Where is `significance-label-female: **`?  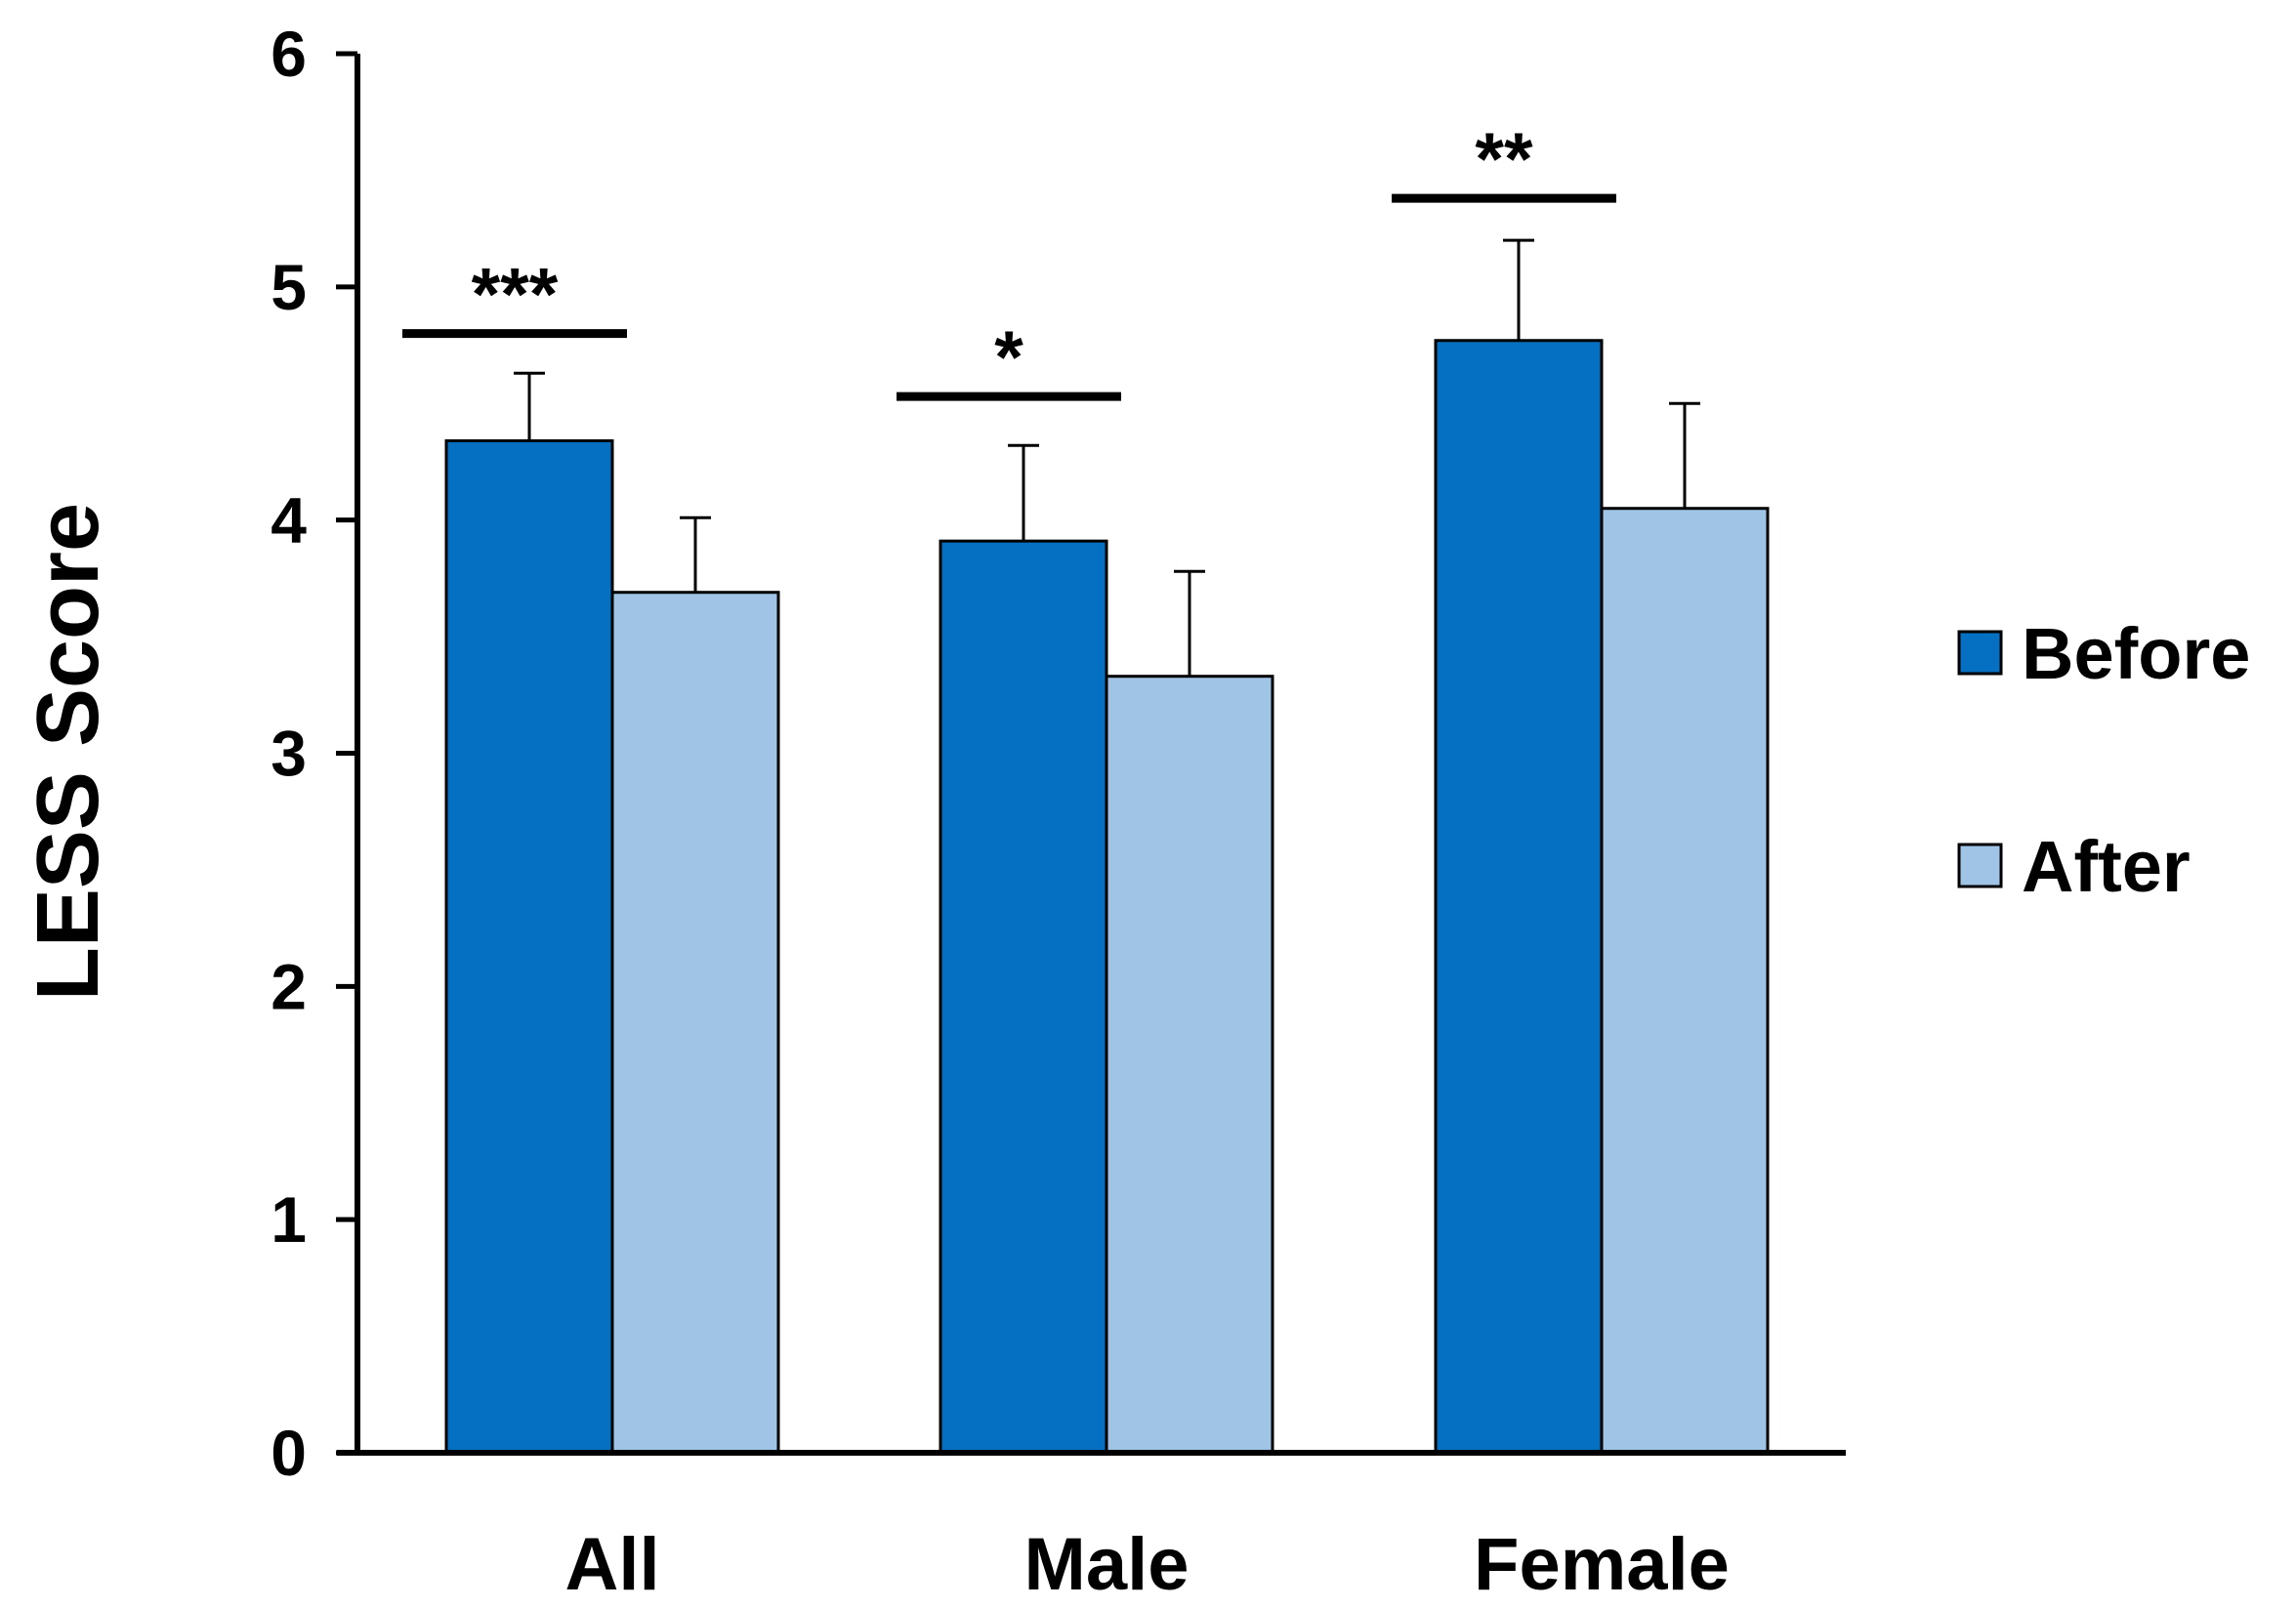 significance-label-female: ** is located at coordinates (1504, 160).